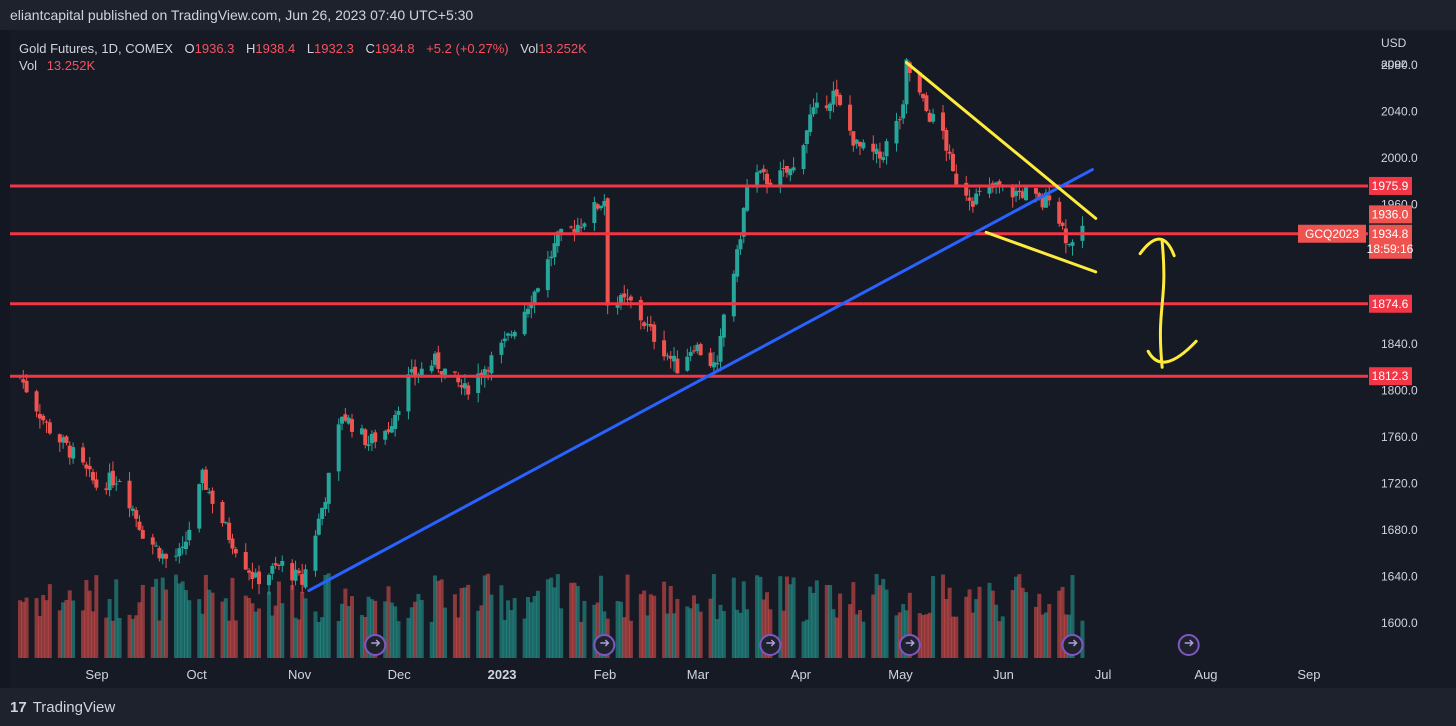 This screenshot has width=1456, height=726. What do you see at coordinates (1394, 43) in the screenshot?
I see `currency-label: USD` at bounding box center [1394, 43].